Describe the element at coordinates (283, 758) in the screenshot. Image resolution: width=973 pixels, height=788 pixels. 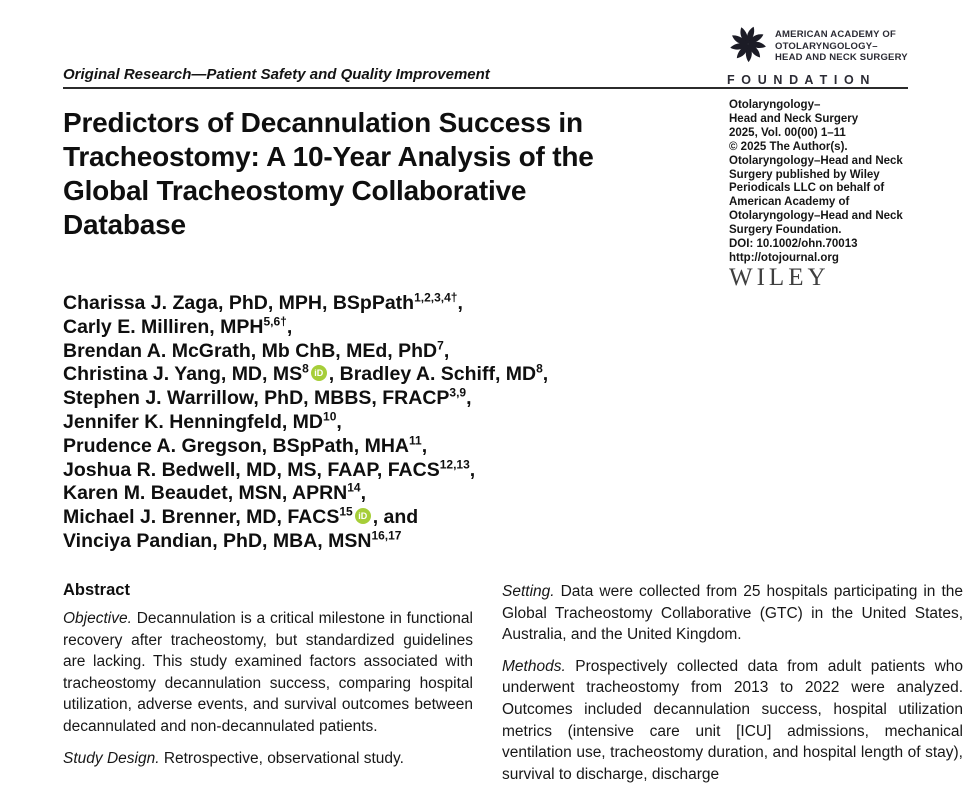
I see `paragraph-text: Retrospective, observational study.` at that location.